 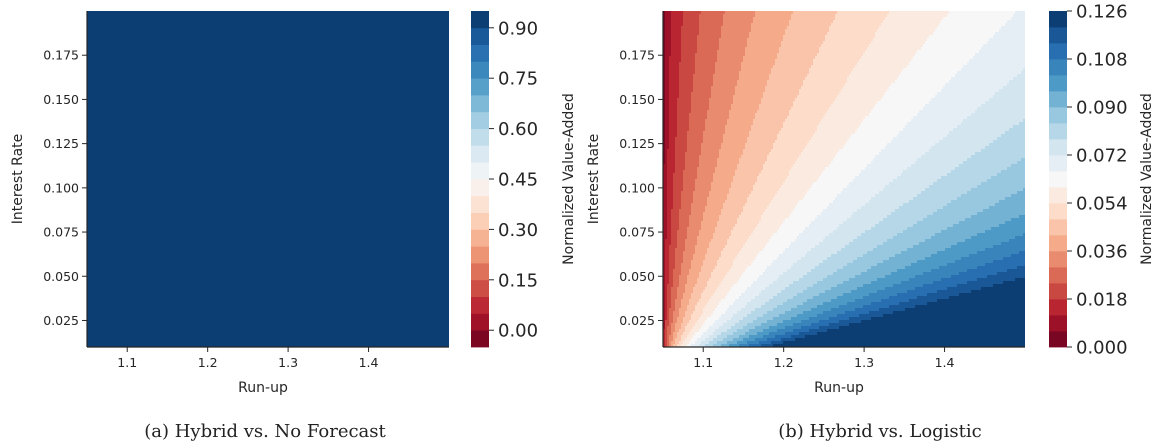 I want to click on caption-panel-b: (b) Hybrid vs. Logistic, so click(x=880, y=431).